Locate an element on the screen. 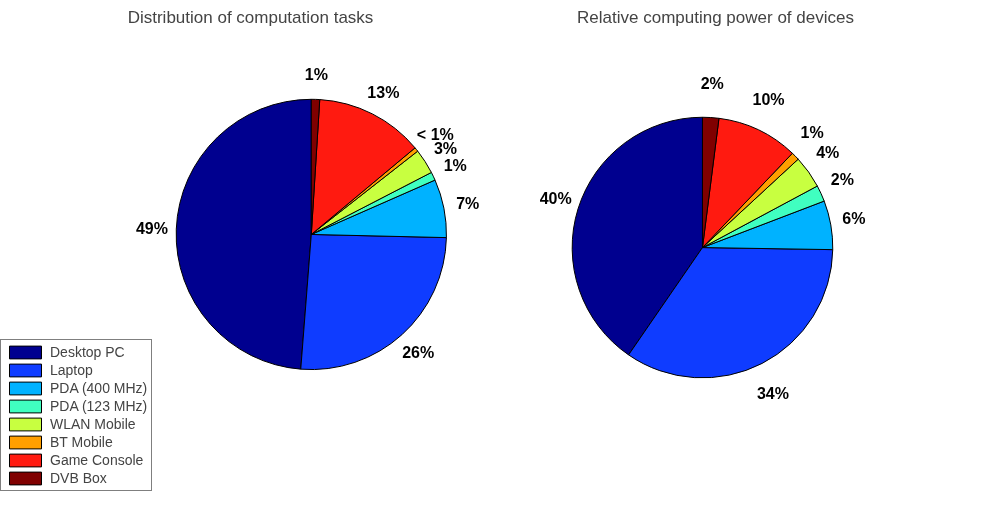 This screenshot has width=1007, height=509. chart-title: Relative computing power of devices is located at coordinates (715, 17).